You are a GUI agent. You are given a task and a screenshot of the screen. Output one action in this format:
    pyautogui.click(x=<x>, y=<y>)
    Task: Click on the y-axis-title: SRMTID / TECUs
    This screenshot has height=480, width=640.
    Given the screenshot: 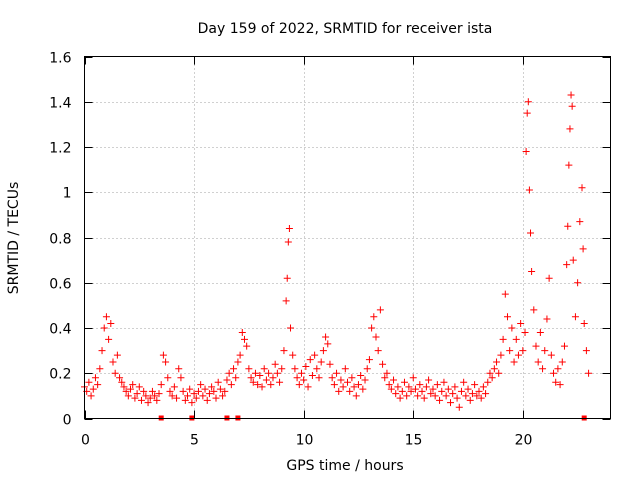 What is the action you would take?
    pyautogui.click(x=14, y=238)
    